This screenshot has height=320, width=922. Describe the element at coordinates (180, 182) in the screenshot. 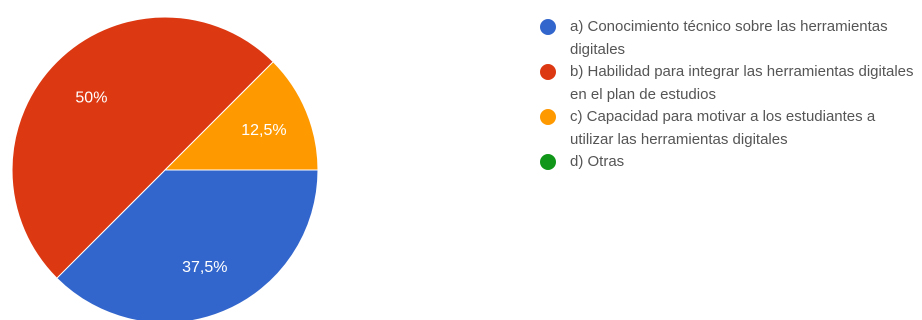

I see `pie-labels: 37,5% 50% 12,5%` at that location.